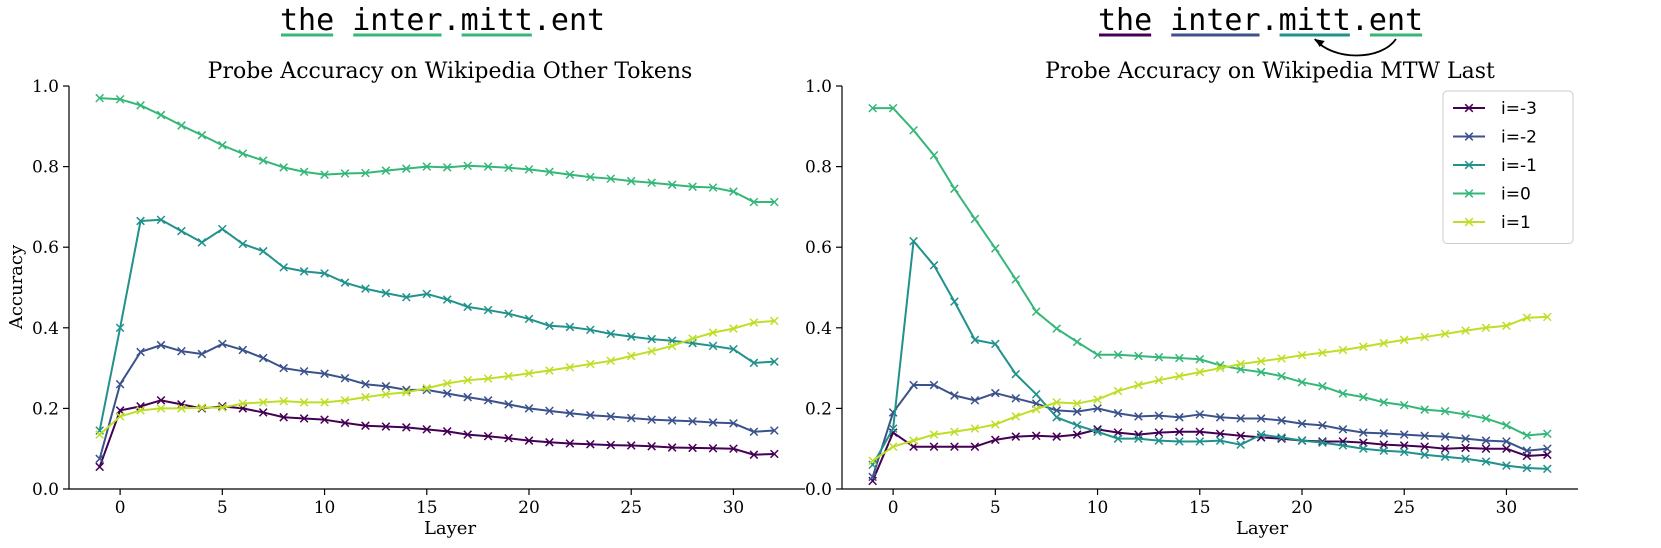  What do you see at coordinates (1262, 528) in the screenshot?
I see `right-x-axis-label: Layer` at bounding box center [1262, 528].